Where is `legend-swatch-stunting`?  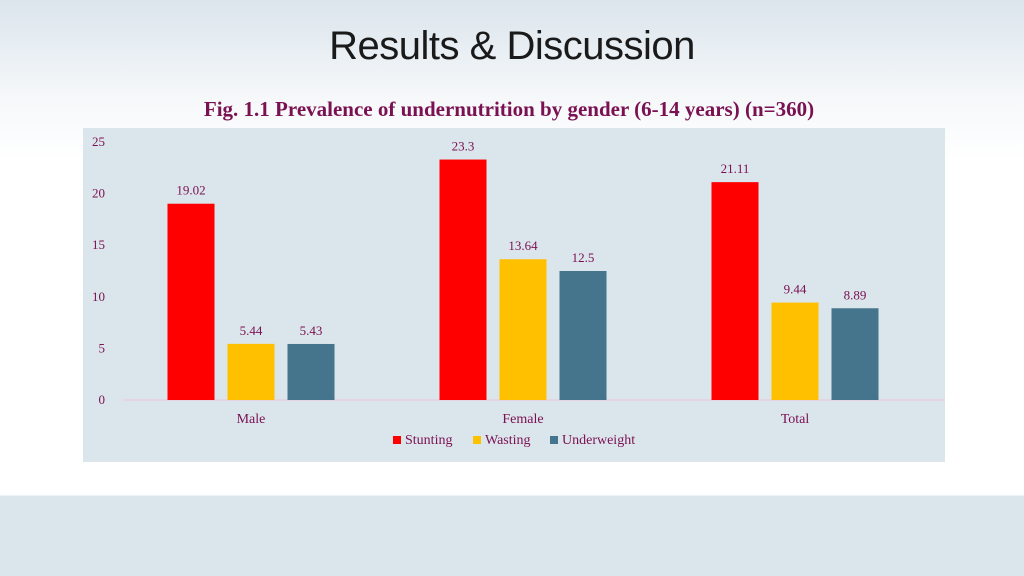
legend-swatch-stunting is located at coordinates (397, 440).